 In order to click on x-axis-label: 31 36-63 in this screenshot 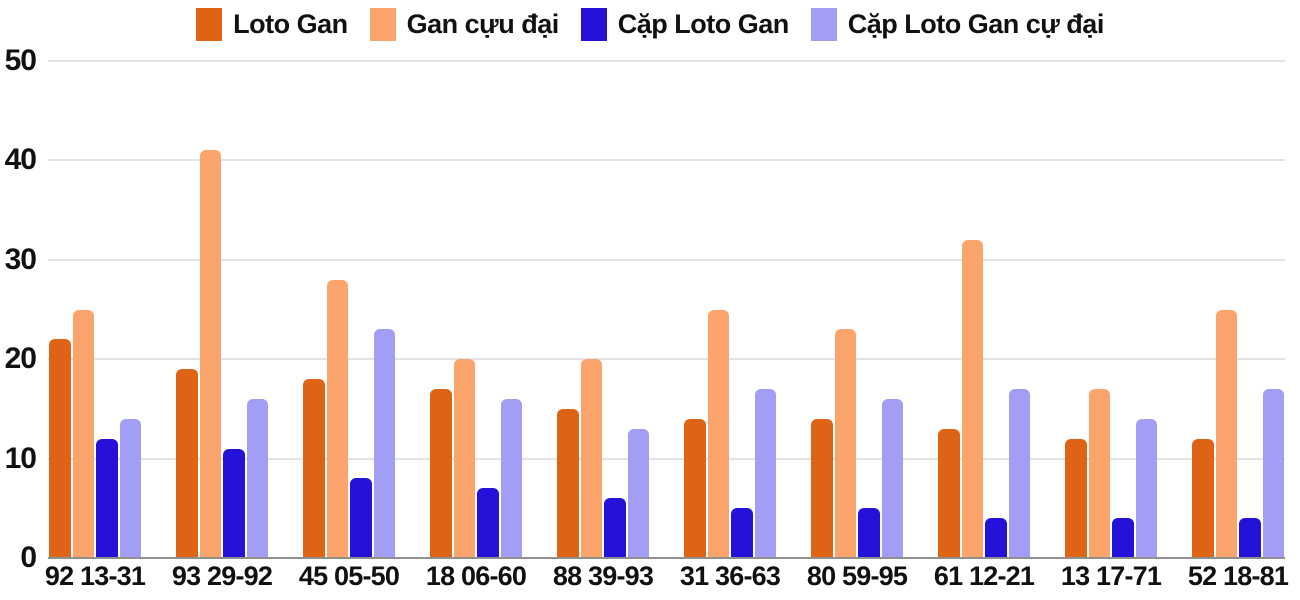, I will do `click(730, 576)`.